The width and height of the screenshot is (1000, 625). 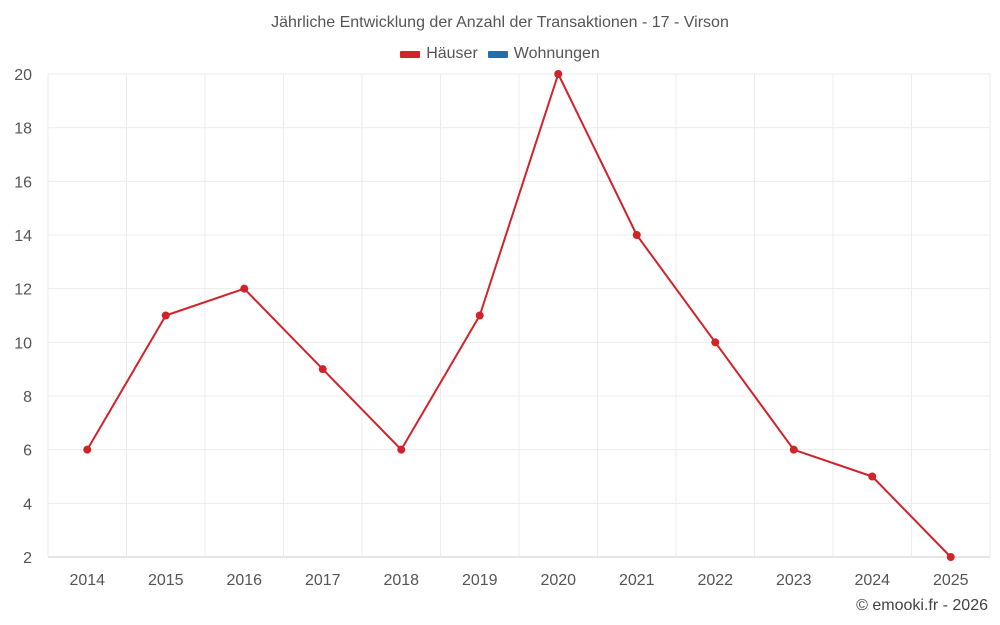 I want to click on x-tick-label-2025: 2025, so click(x=951, y=580).